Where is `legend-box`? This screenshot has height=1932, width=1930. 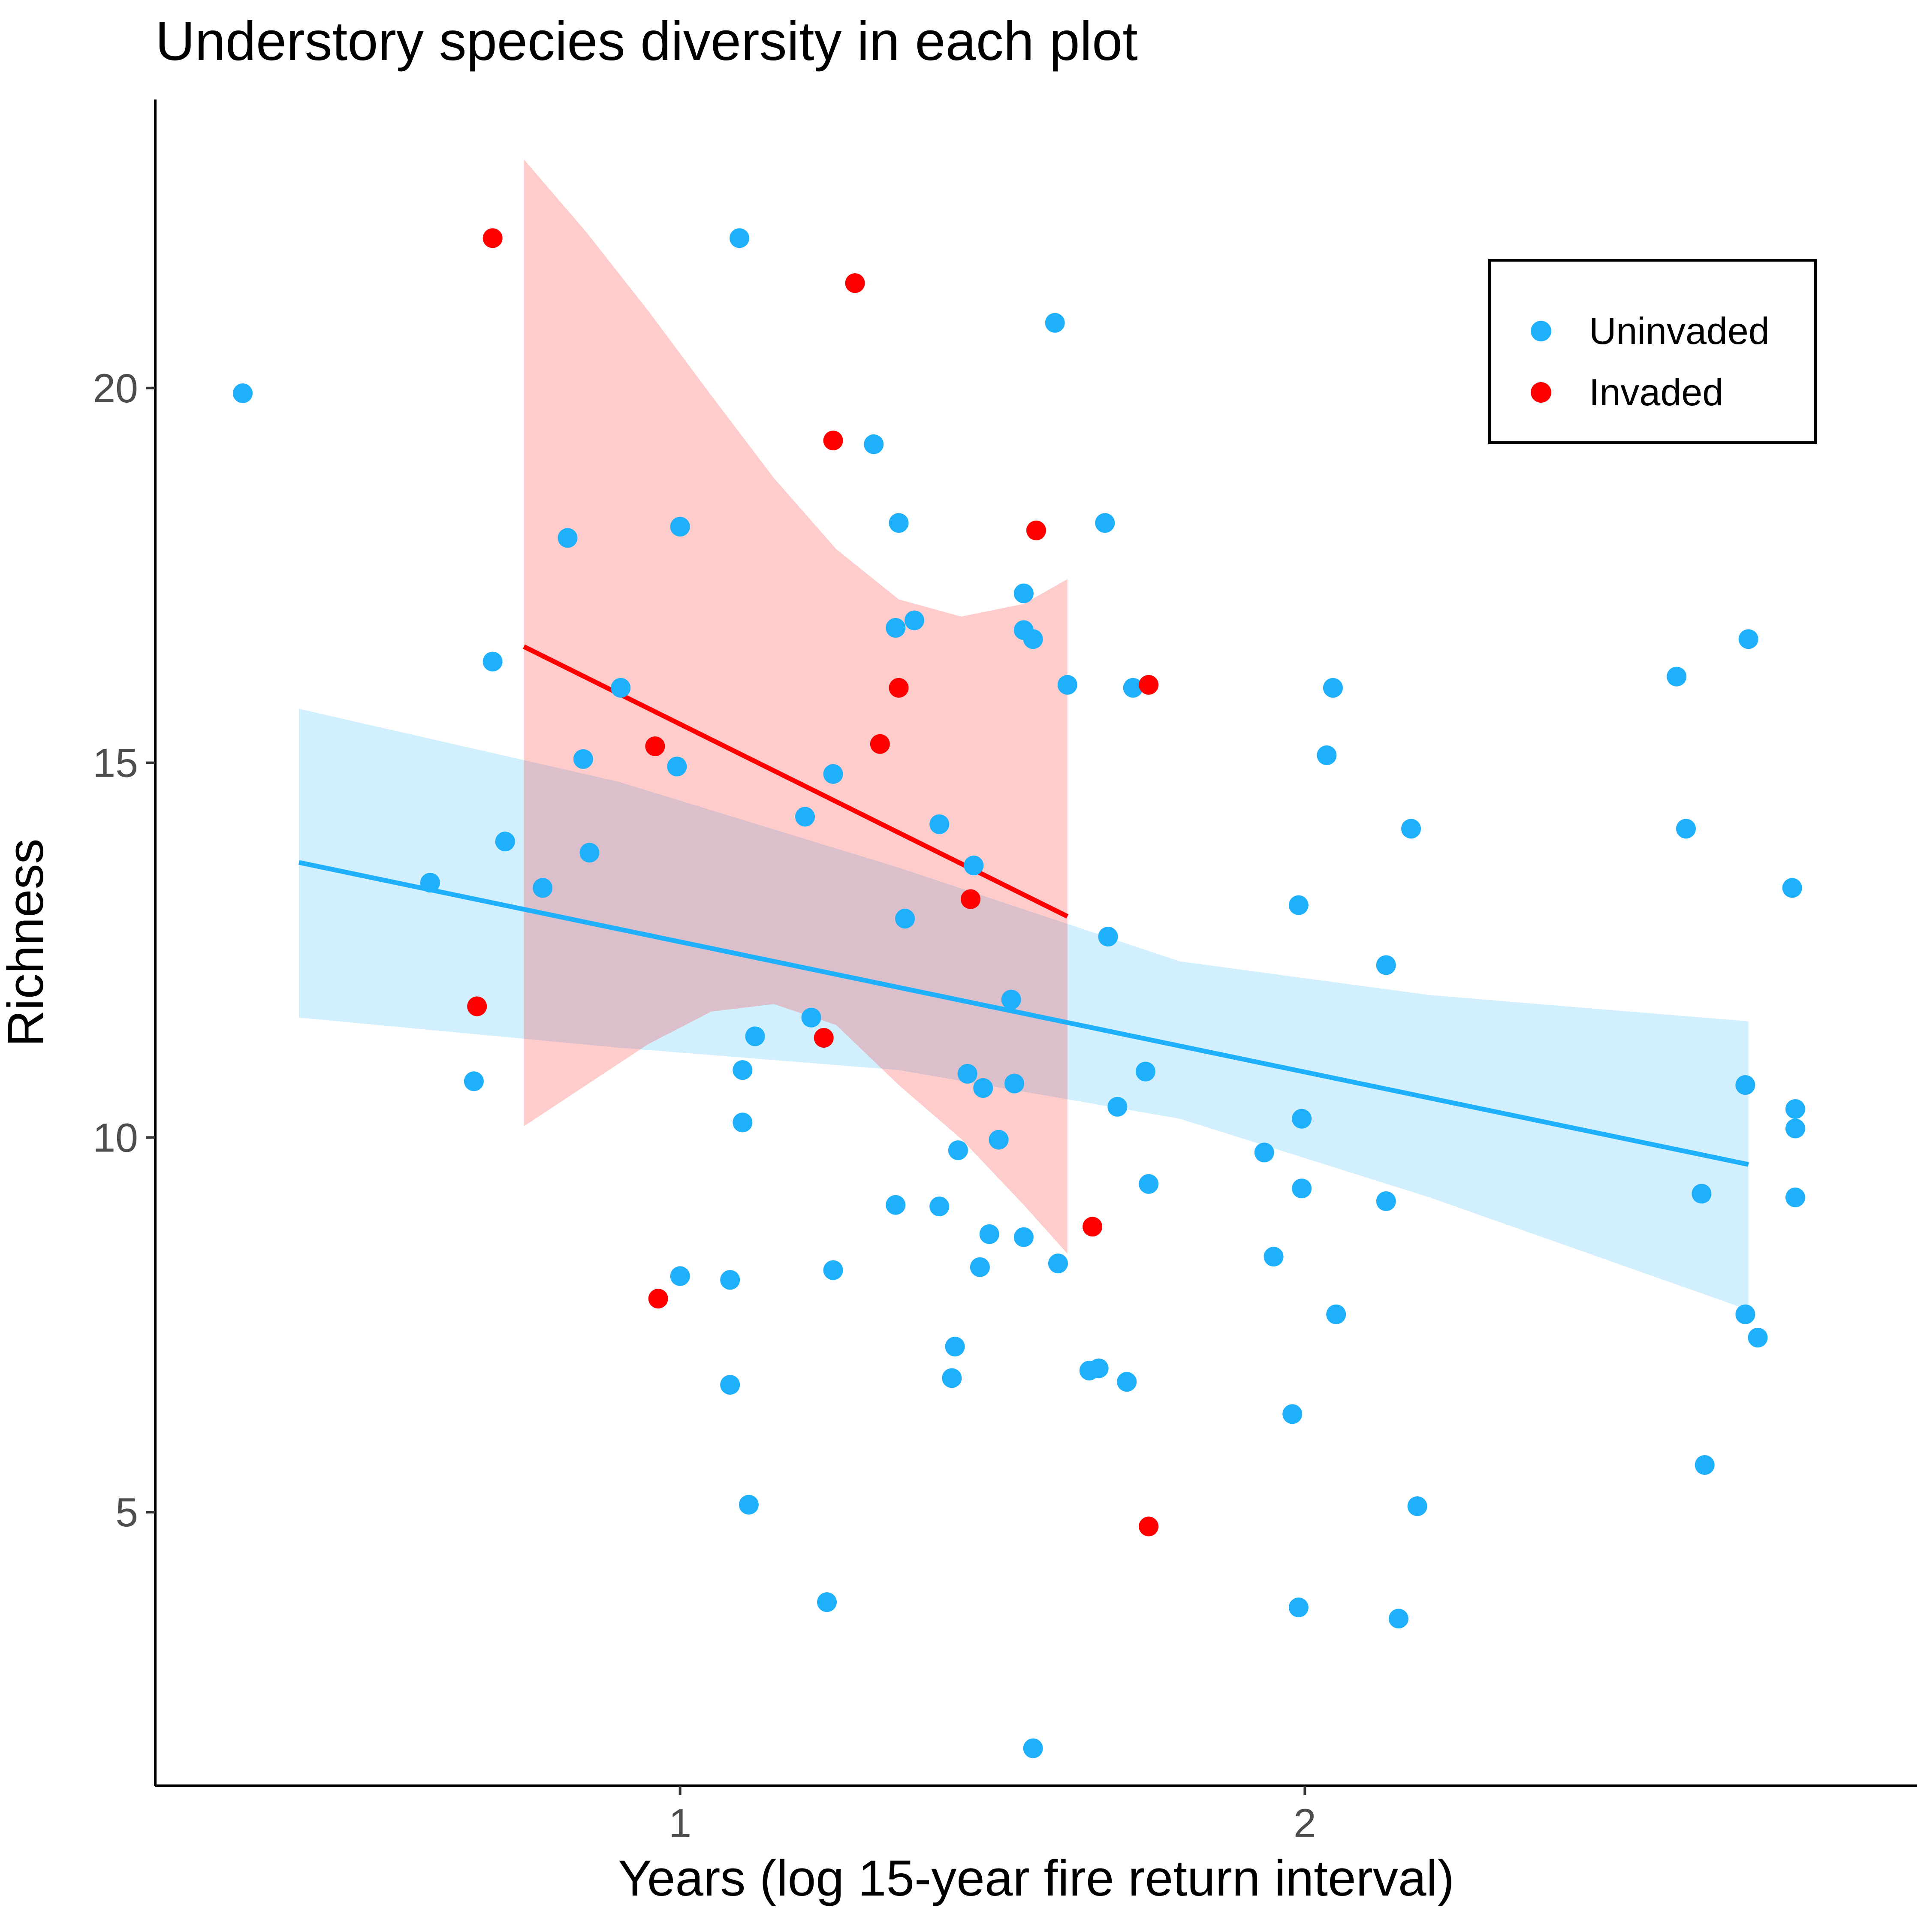 legend-box is located at coordinates (1652, 352).